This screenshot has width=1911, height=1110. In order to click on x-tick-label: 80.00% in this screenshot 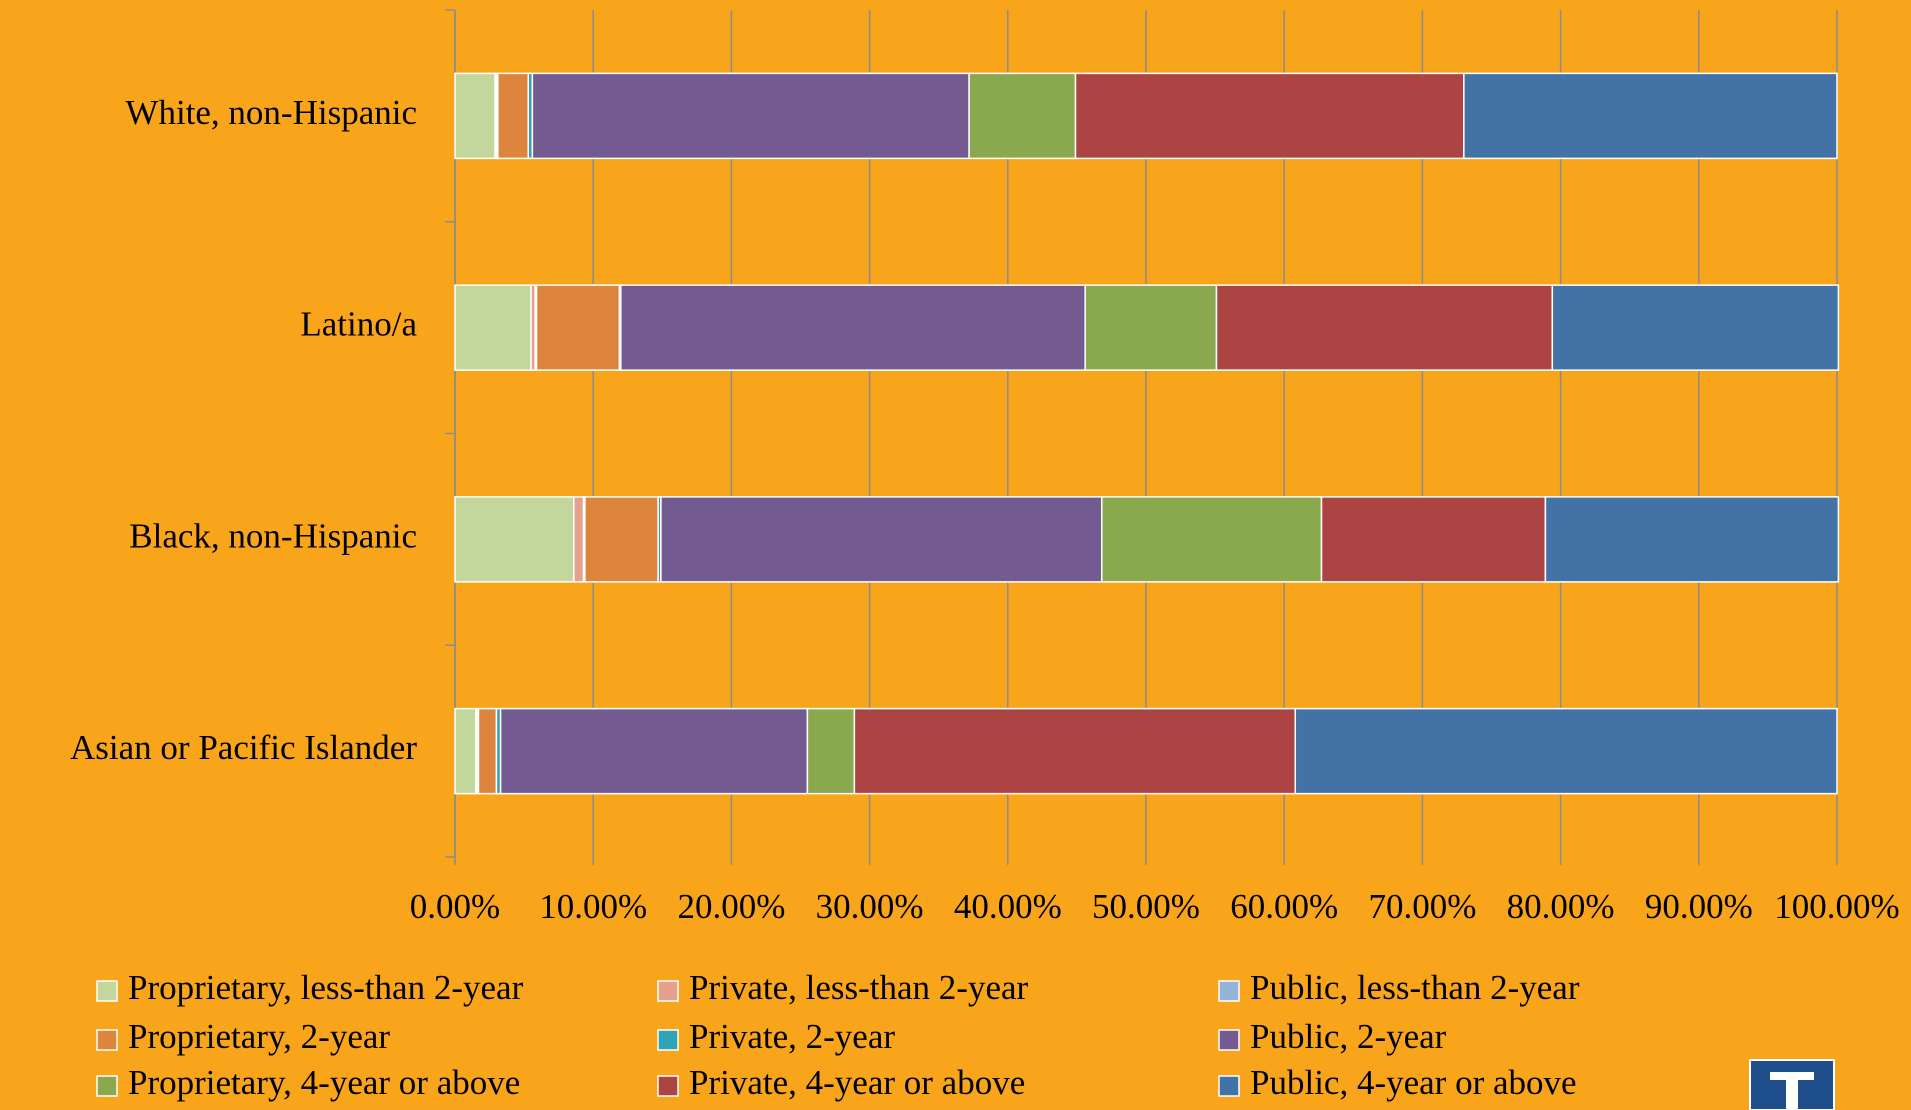, I will do `click(1561, 906)`.